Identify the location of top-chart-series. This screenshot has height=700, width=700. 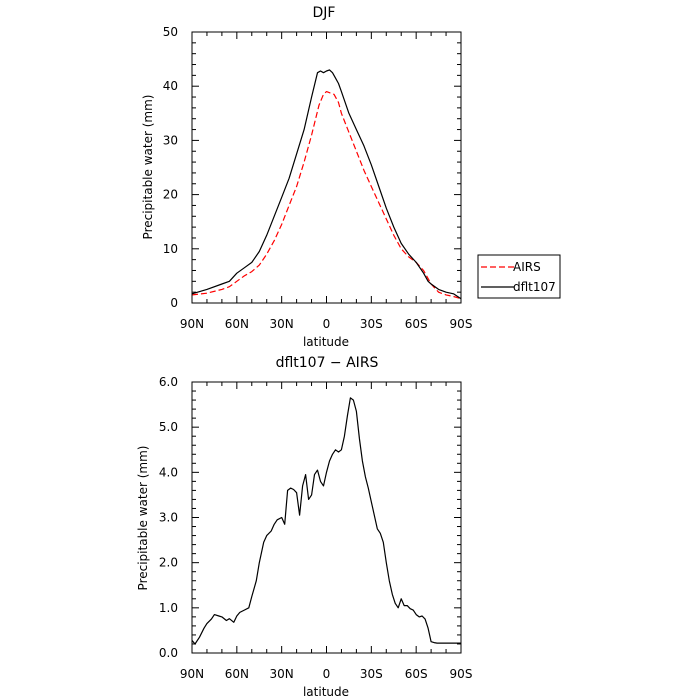
(326, 184).